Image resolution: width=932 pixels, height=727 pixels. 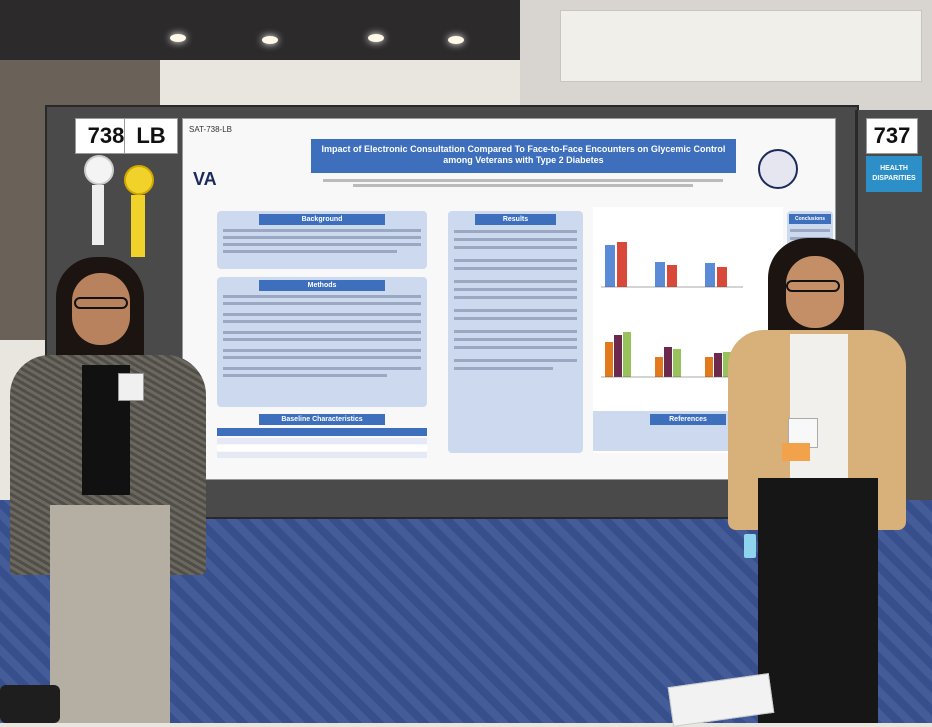 What do you see at coordinates (210, 129) in the screenshot?
I see `poster-id: SAT-738-LB` at bounding box center [210, 129].